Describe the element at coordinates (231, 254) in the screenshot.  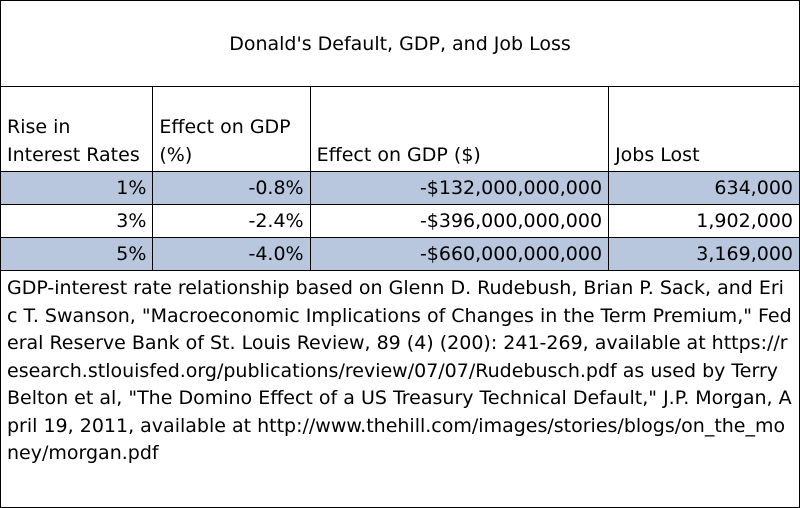
I see `cell-gdp-pct: -4.0%` at that location.